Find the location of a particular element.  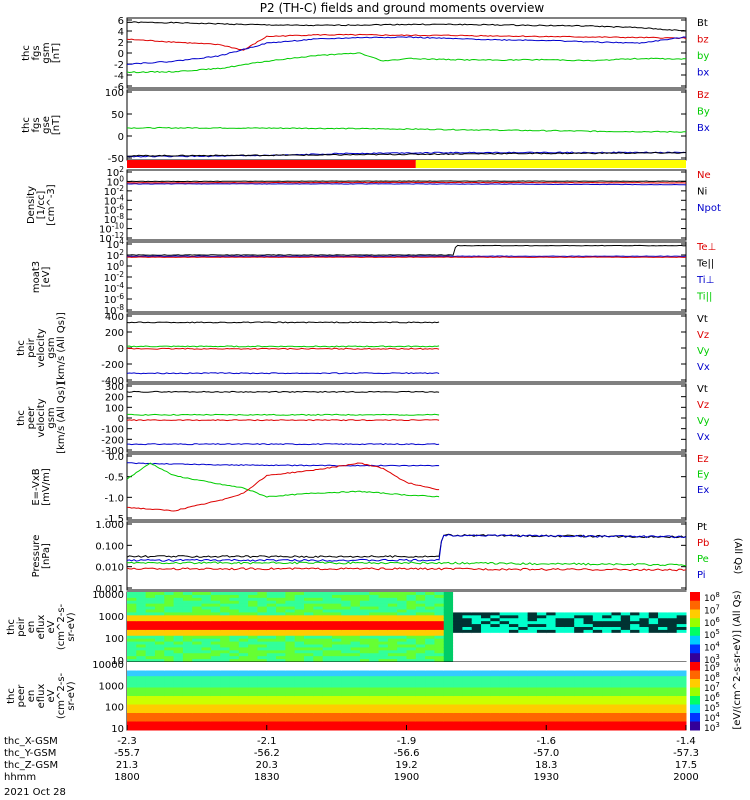

y-axis-label: thc peir velocity gsm [km/s (All Qs)] is located at coordinates (41, 348).